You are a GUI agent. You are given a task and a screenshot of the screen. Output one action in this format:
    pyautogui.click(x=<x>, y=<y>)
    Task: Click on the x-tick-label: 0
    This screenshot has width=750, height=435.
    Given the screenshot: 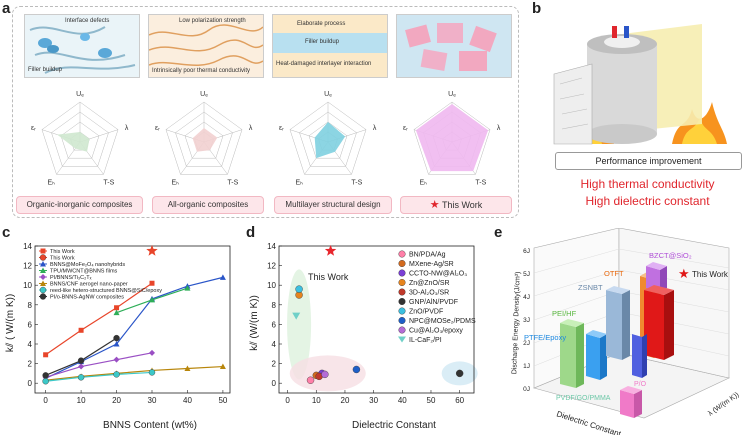 What is the action you would take?
    pyautogui.click(x=287, y=400)
    